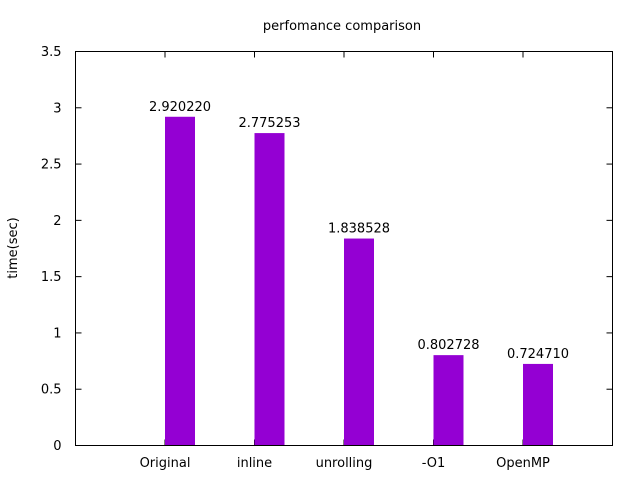  Describe the element at coordinates (51, 249) in the screenshot. I see `y-tick-labels: 0 0.5 1 1.5 2 2.5 3 3.5` at that location.